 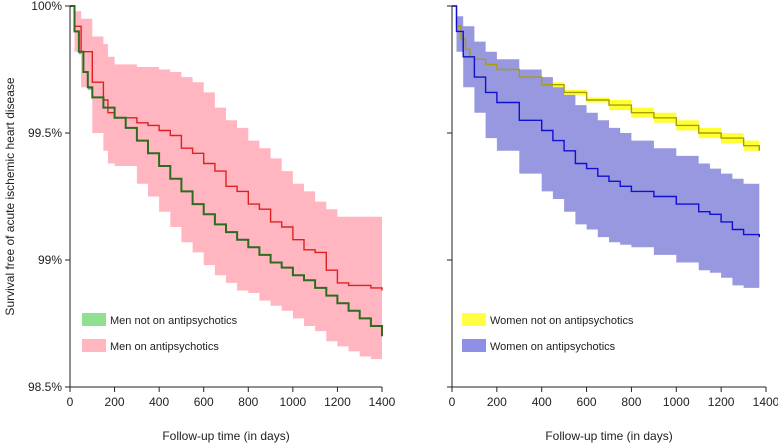 I want to click on left-x-tick-label-7: 1400, so click(x=382, y=402).